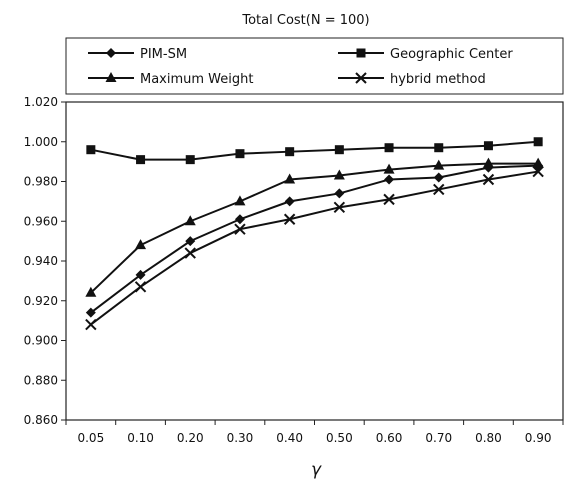  What do you see at coordinates (305, 20) in the screenshot?
I see `chart-title: Total Cost(N = 100)` at bounding box center [305, 20].